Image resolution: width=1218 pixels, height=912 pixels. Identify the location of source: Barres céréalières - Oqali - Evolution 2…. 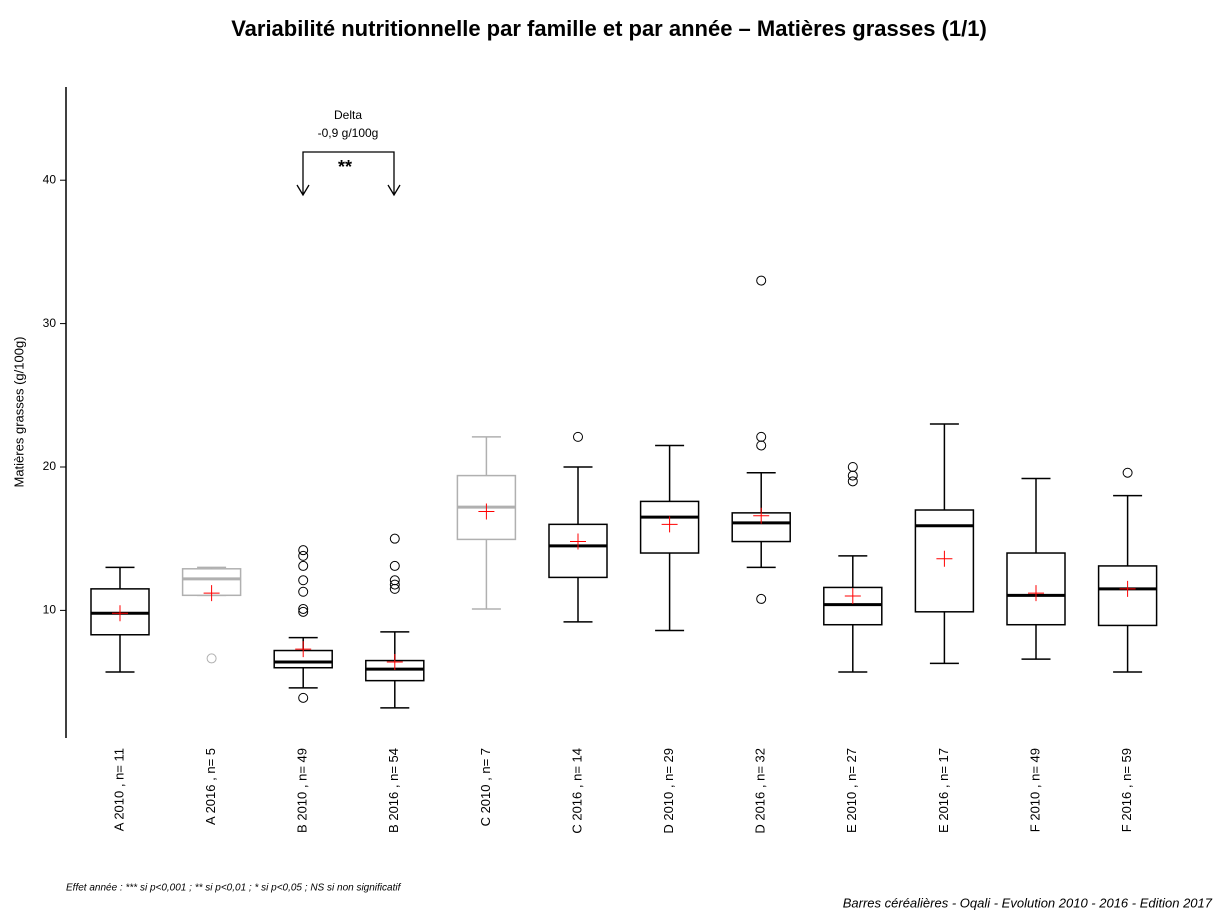
(1028, 902).